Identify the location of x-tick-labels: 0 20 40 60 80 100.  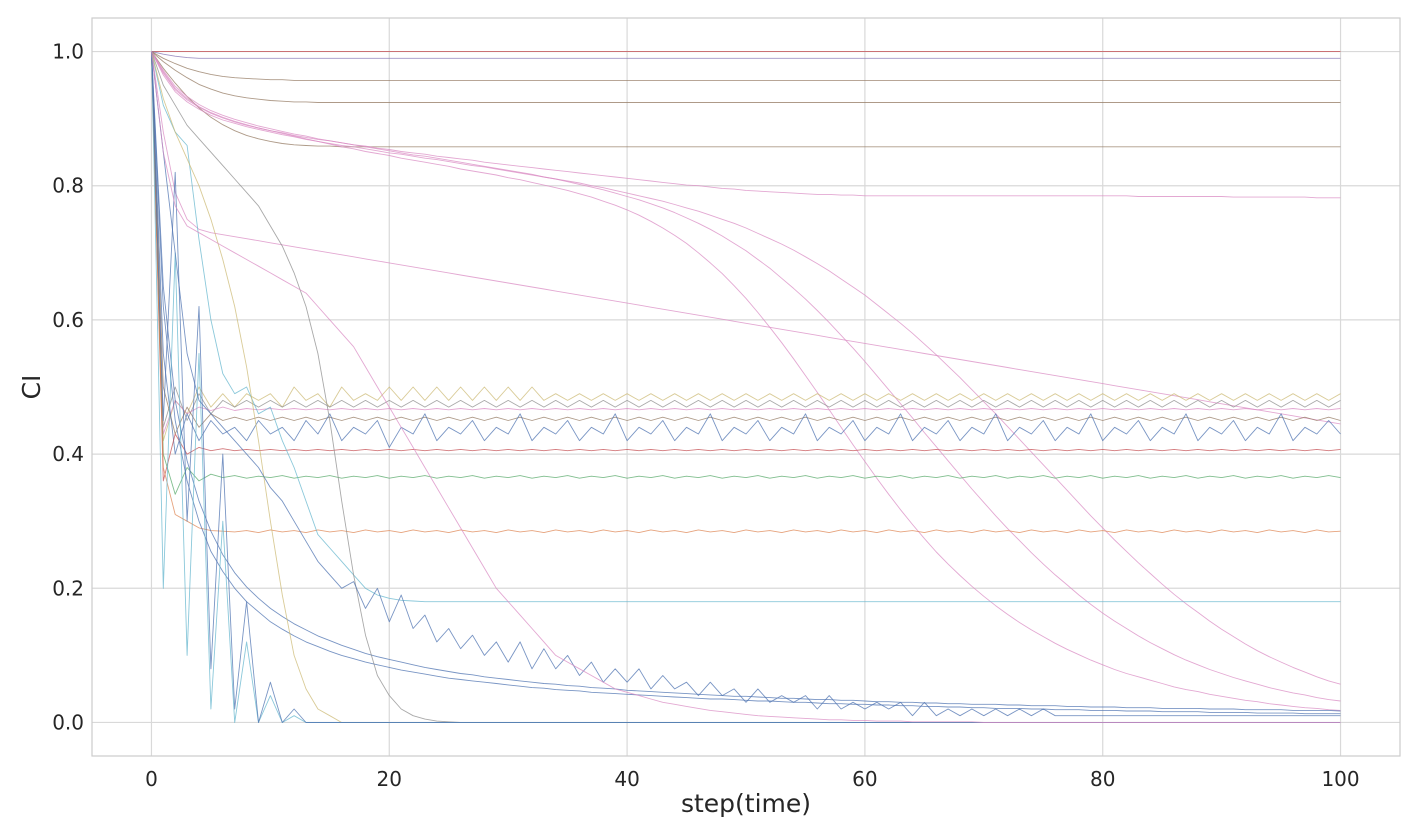
(752, 779).